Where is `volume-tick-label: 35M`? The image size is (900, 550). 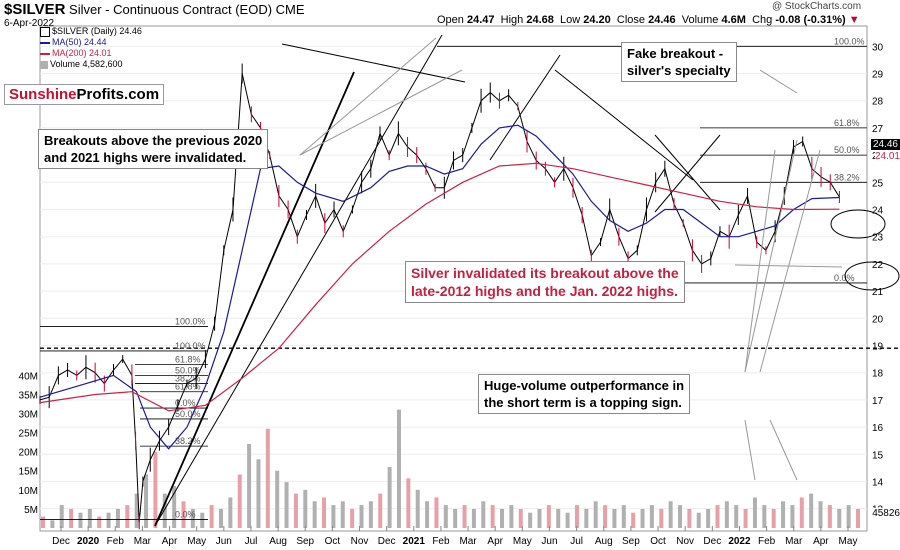 volume-tick-label: 35M is located at coordinates (28, 395).